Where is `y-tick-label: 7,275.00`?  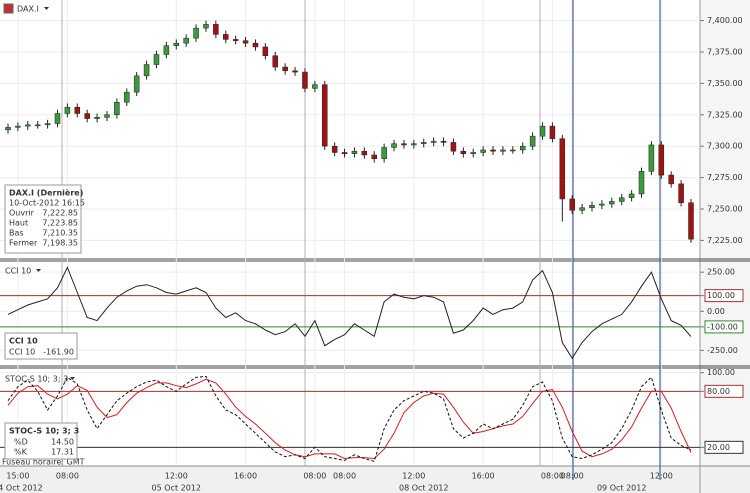 y-tick-label: 7,275.00 is located at coordinates (725, 177).